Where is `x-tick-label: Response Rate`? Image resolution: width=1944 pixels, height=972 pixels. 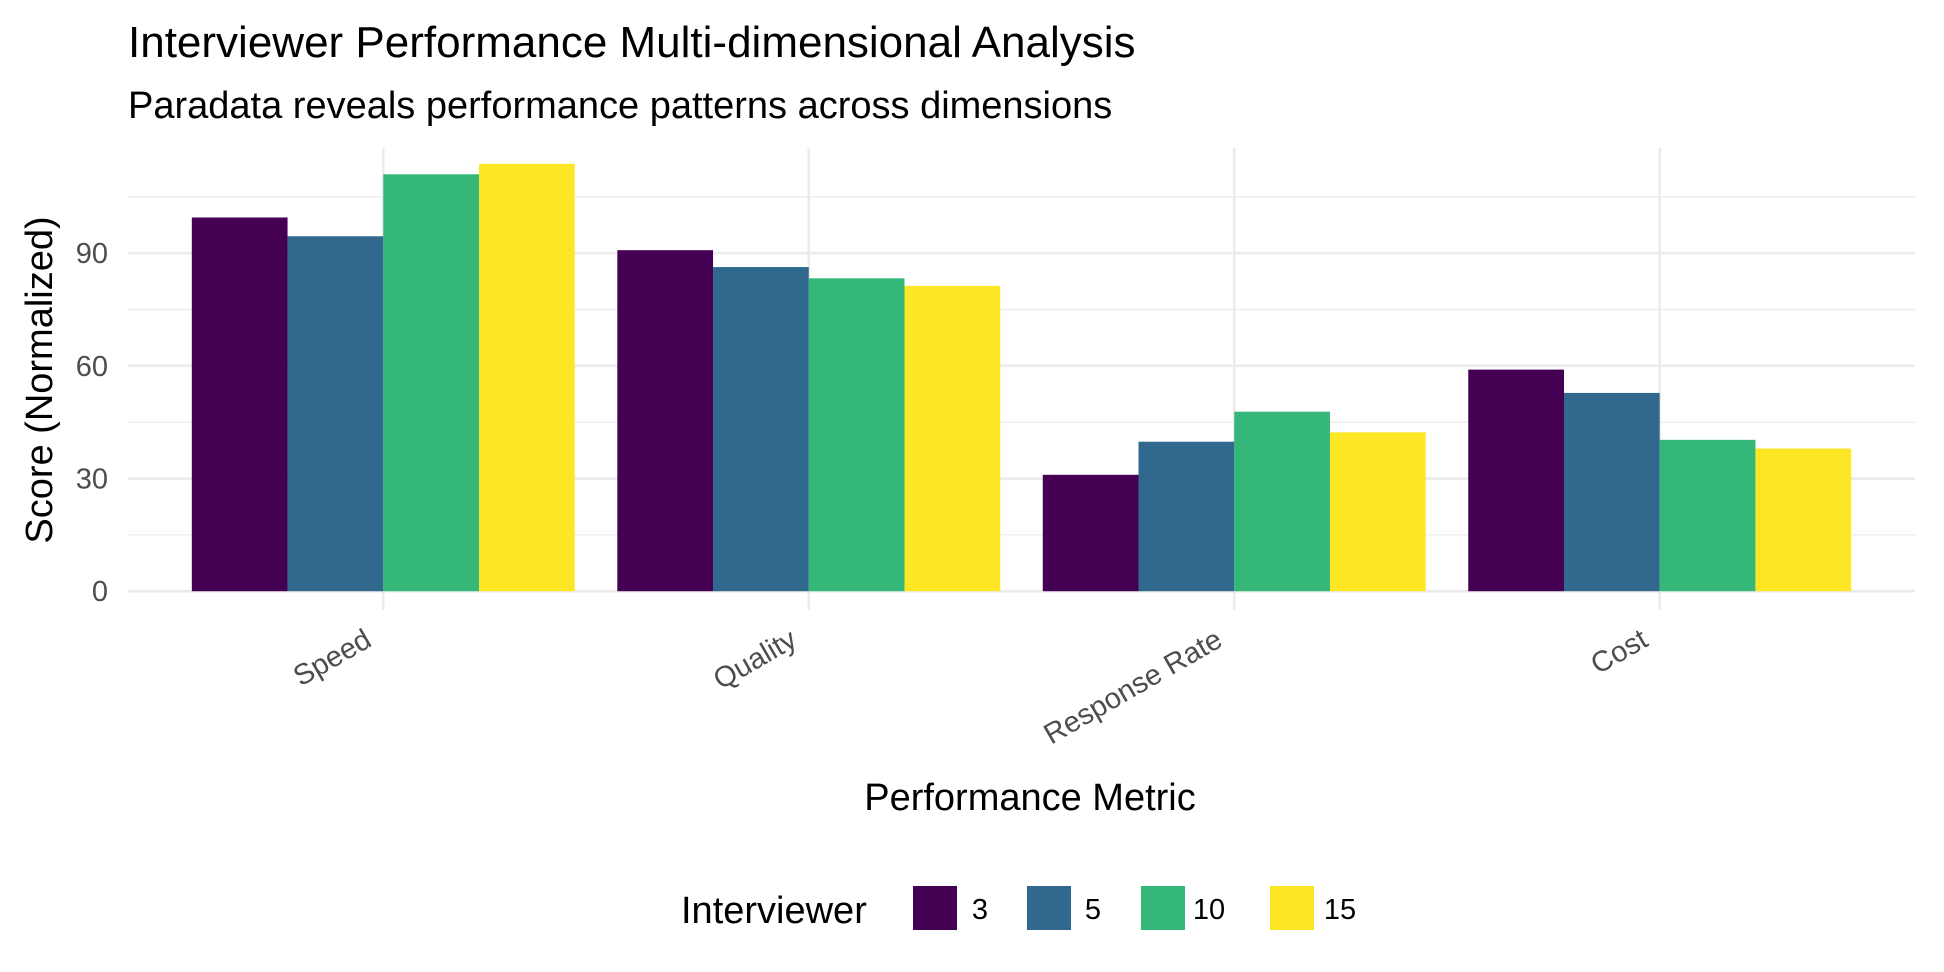 x-tick-label: Response Rate is located at coordinates (1133, 687).